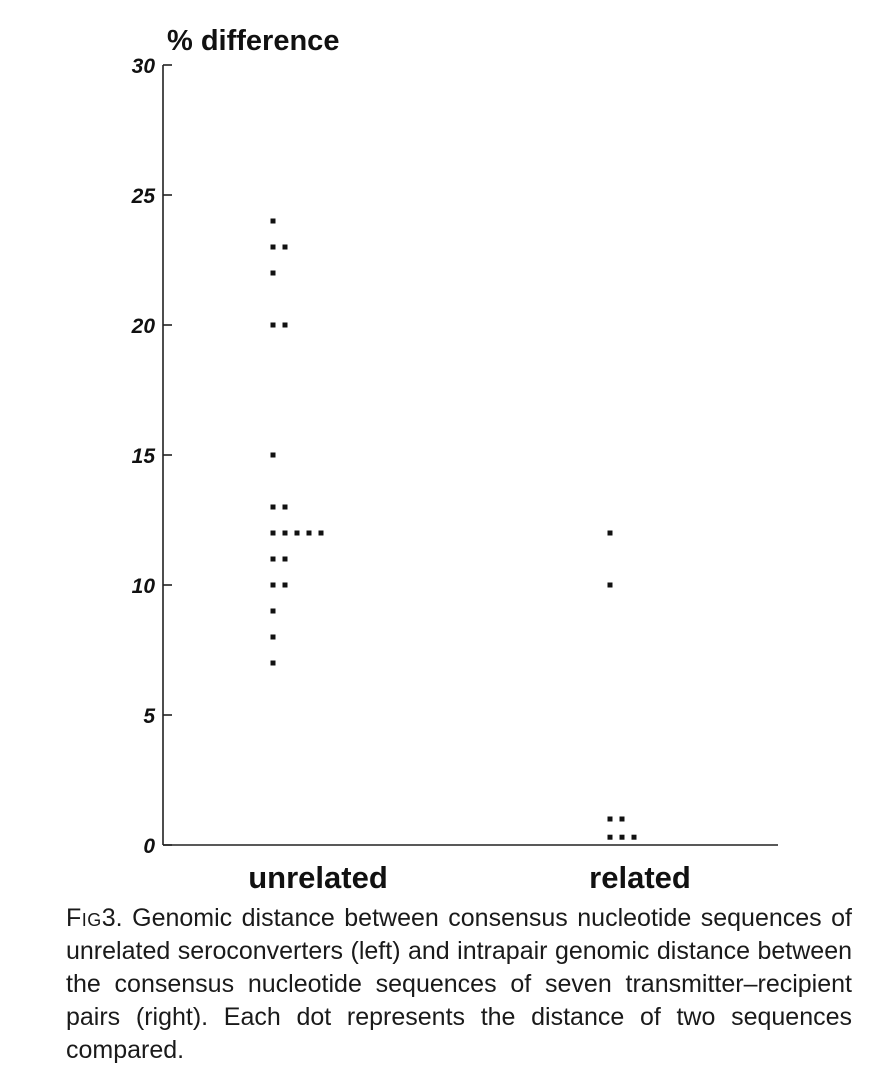  Describe the element at coordinates (144, 66) in the screenshot. I see `y-tick-label: 30` at that location.